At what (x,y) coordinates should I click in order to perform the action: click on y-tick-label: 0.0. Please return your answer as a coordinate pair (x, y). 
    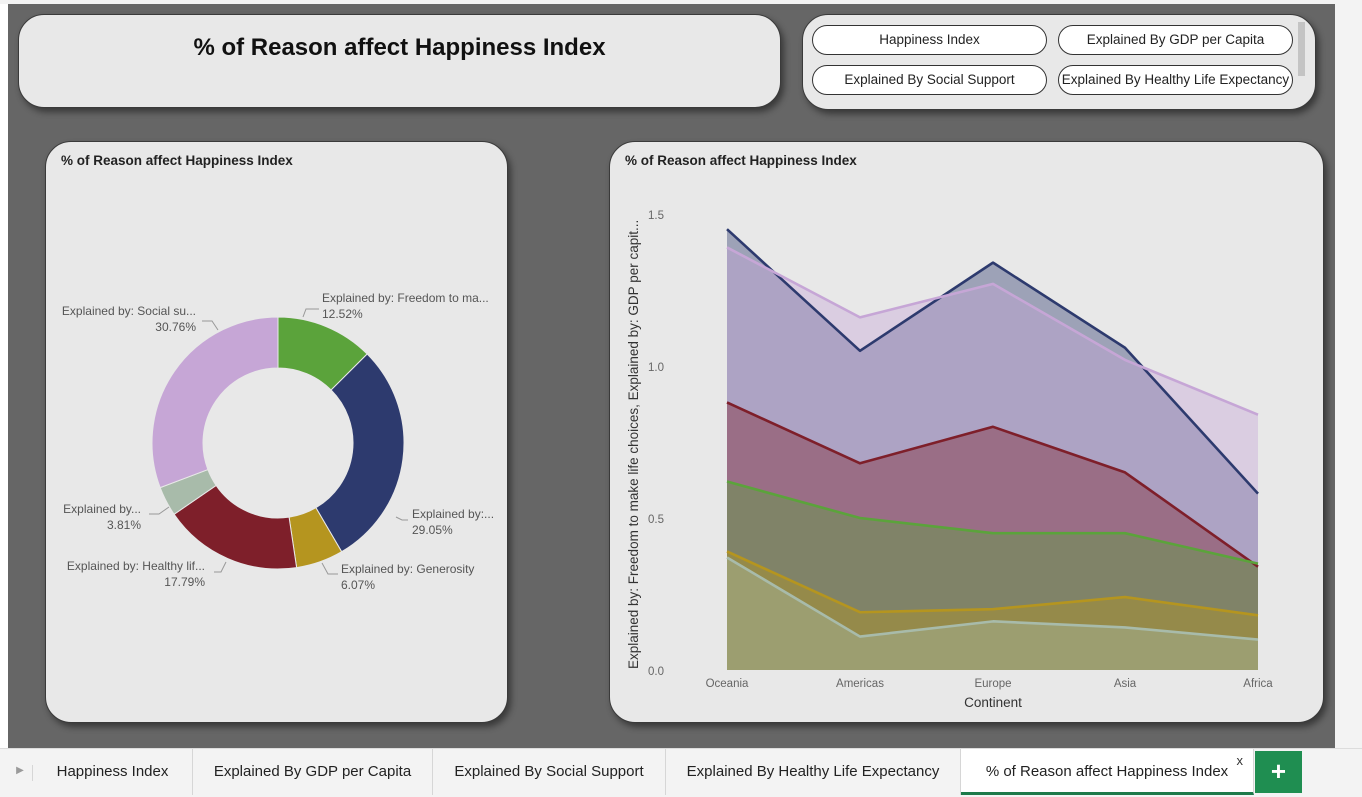
    Looking at the image, I should click on (656, 672).